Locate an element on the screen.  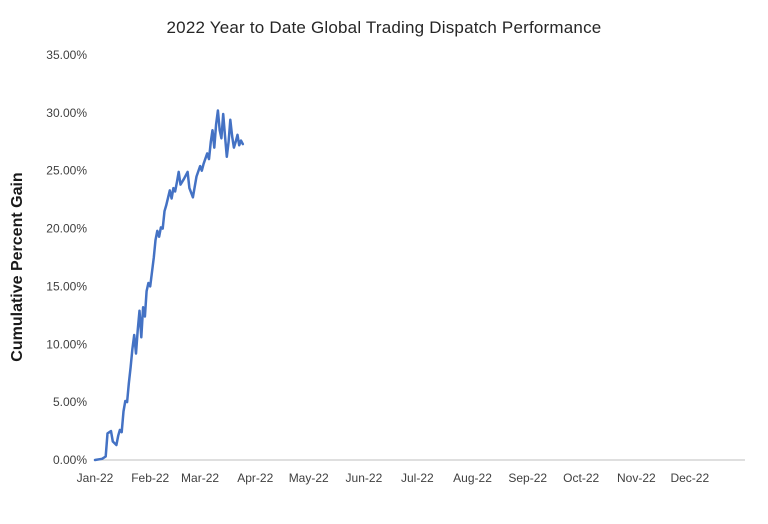
y-tick-label: 0.00% is located at coordinates (70, 460).